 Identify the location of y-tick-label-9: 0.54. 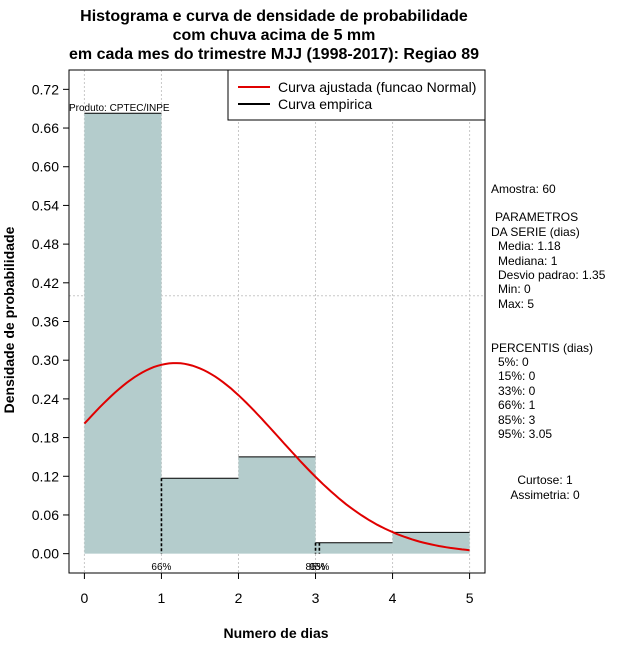
(45, 205).